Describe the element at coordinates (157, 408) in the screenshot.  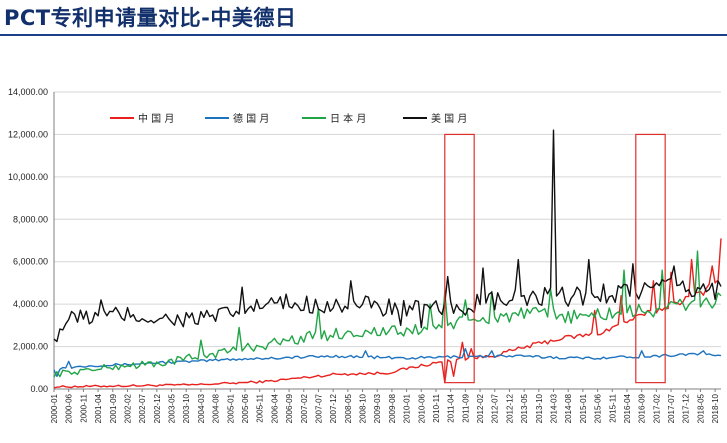
I see `x-tick-label: 2002-12` at that location.